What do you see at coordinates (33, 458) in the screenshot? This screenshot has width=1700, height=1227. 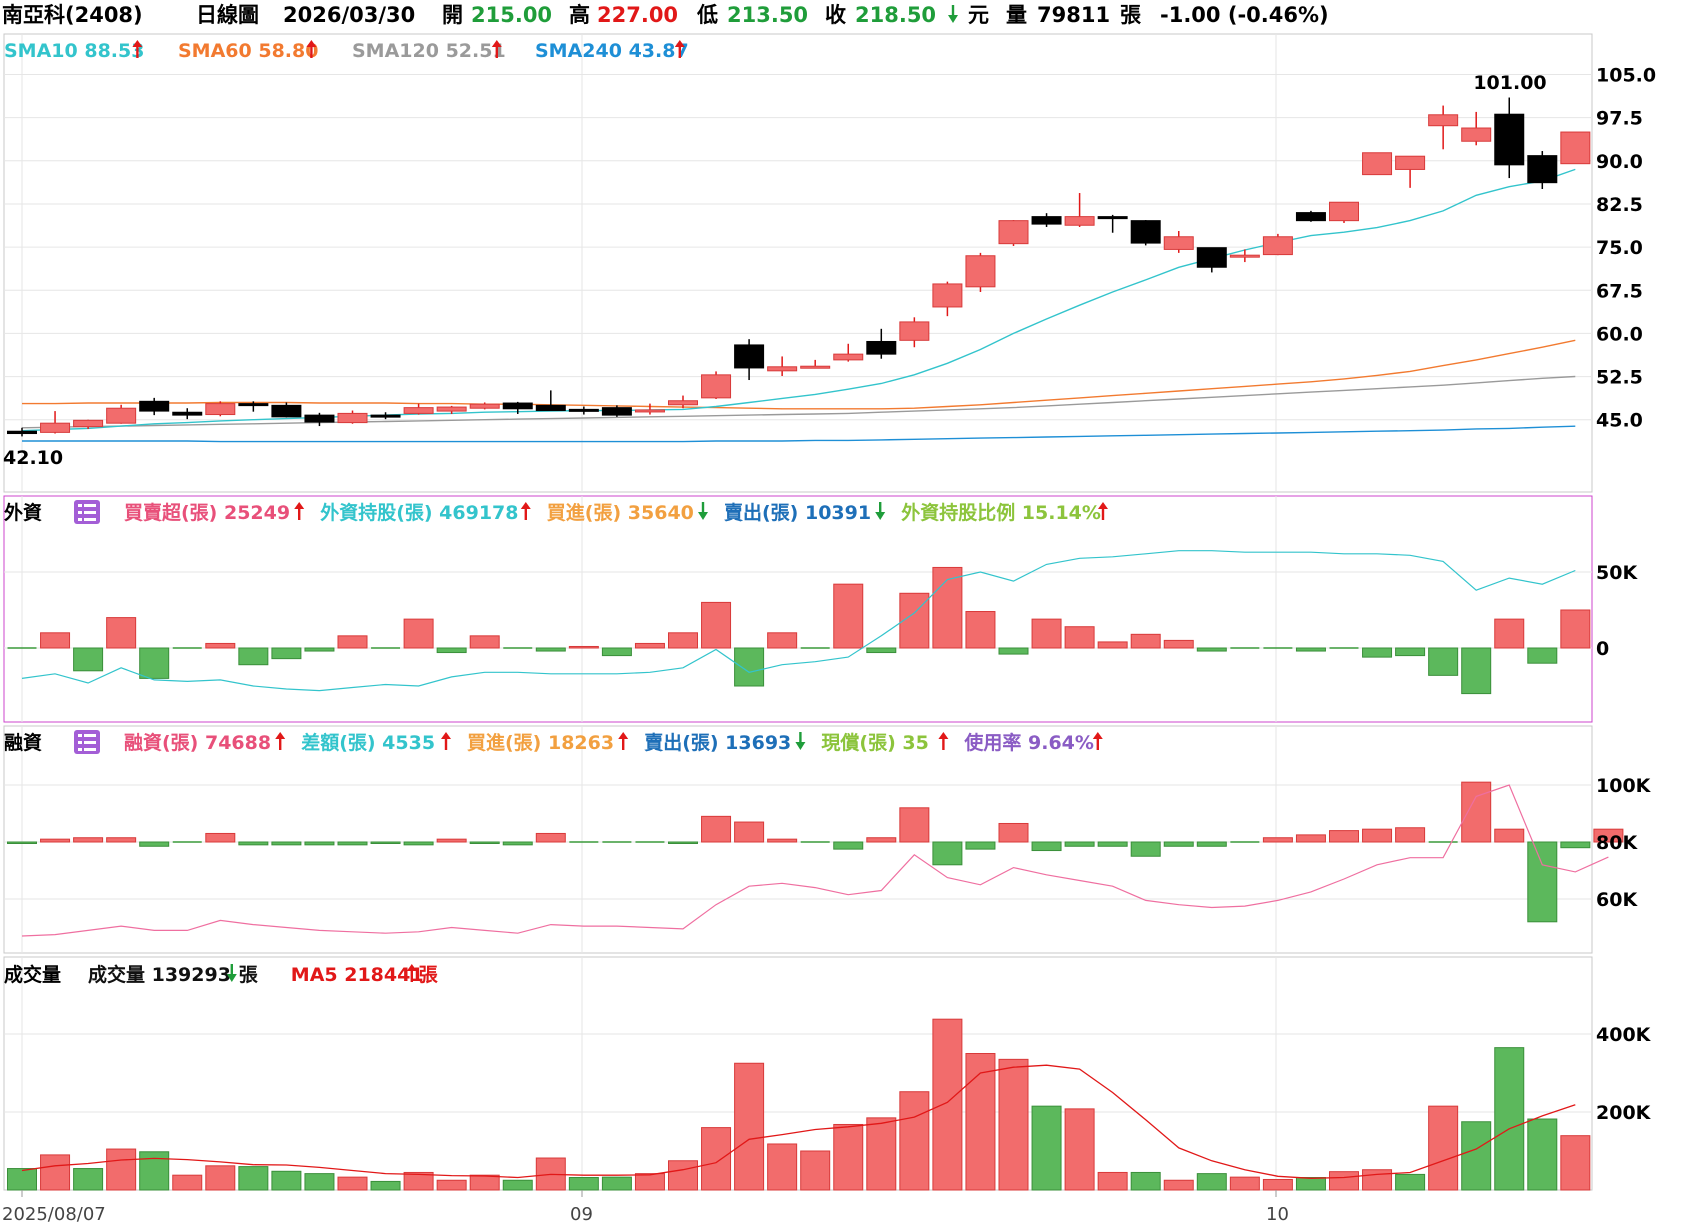 I see `min-price-label: 42.10` at bounding box center [33, 458].